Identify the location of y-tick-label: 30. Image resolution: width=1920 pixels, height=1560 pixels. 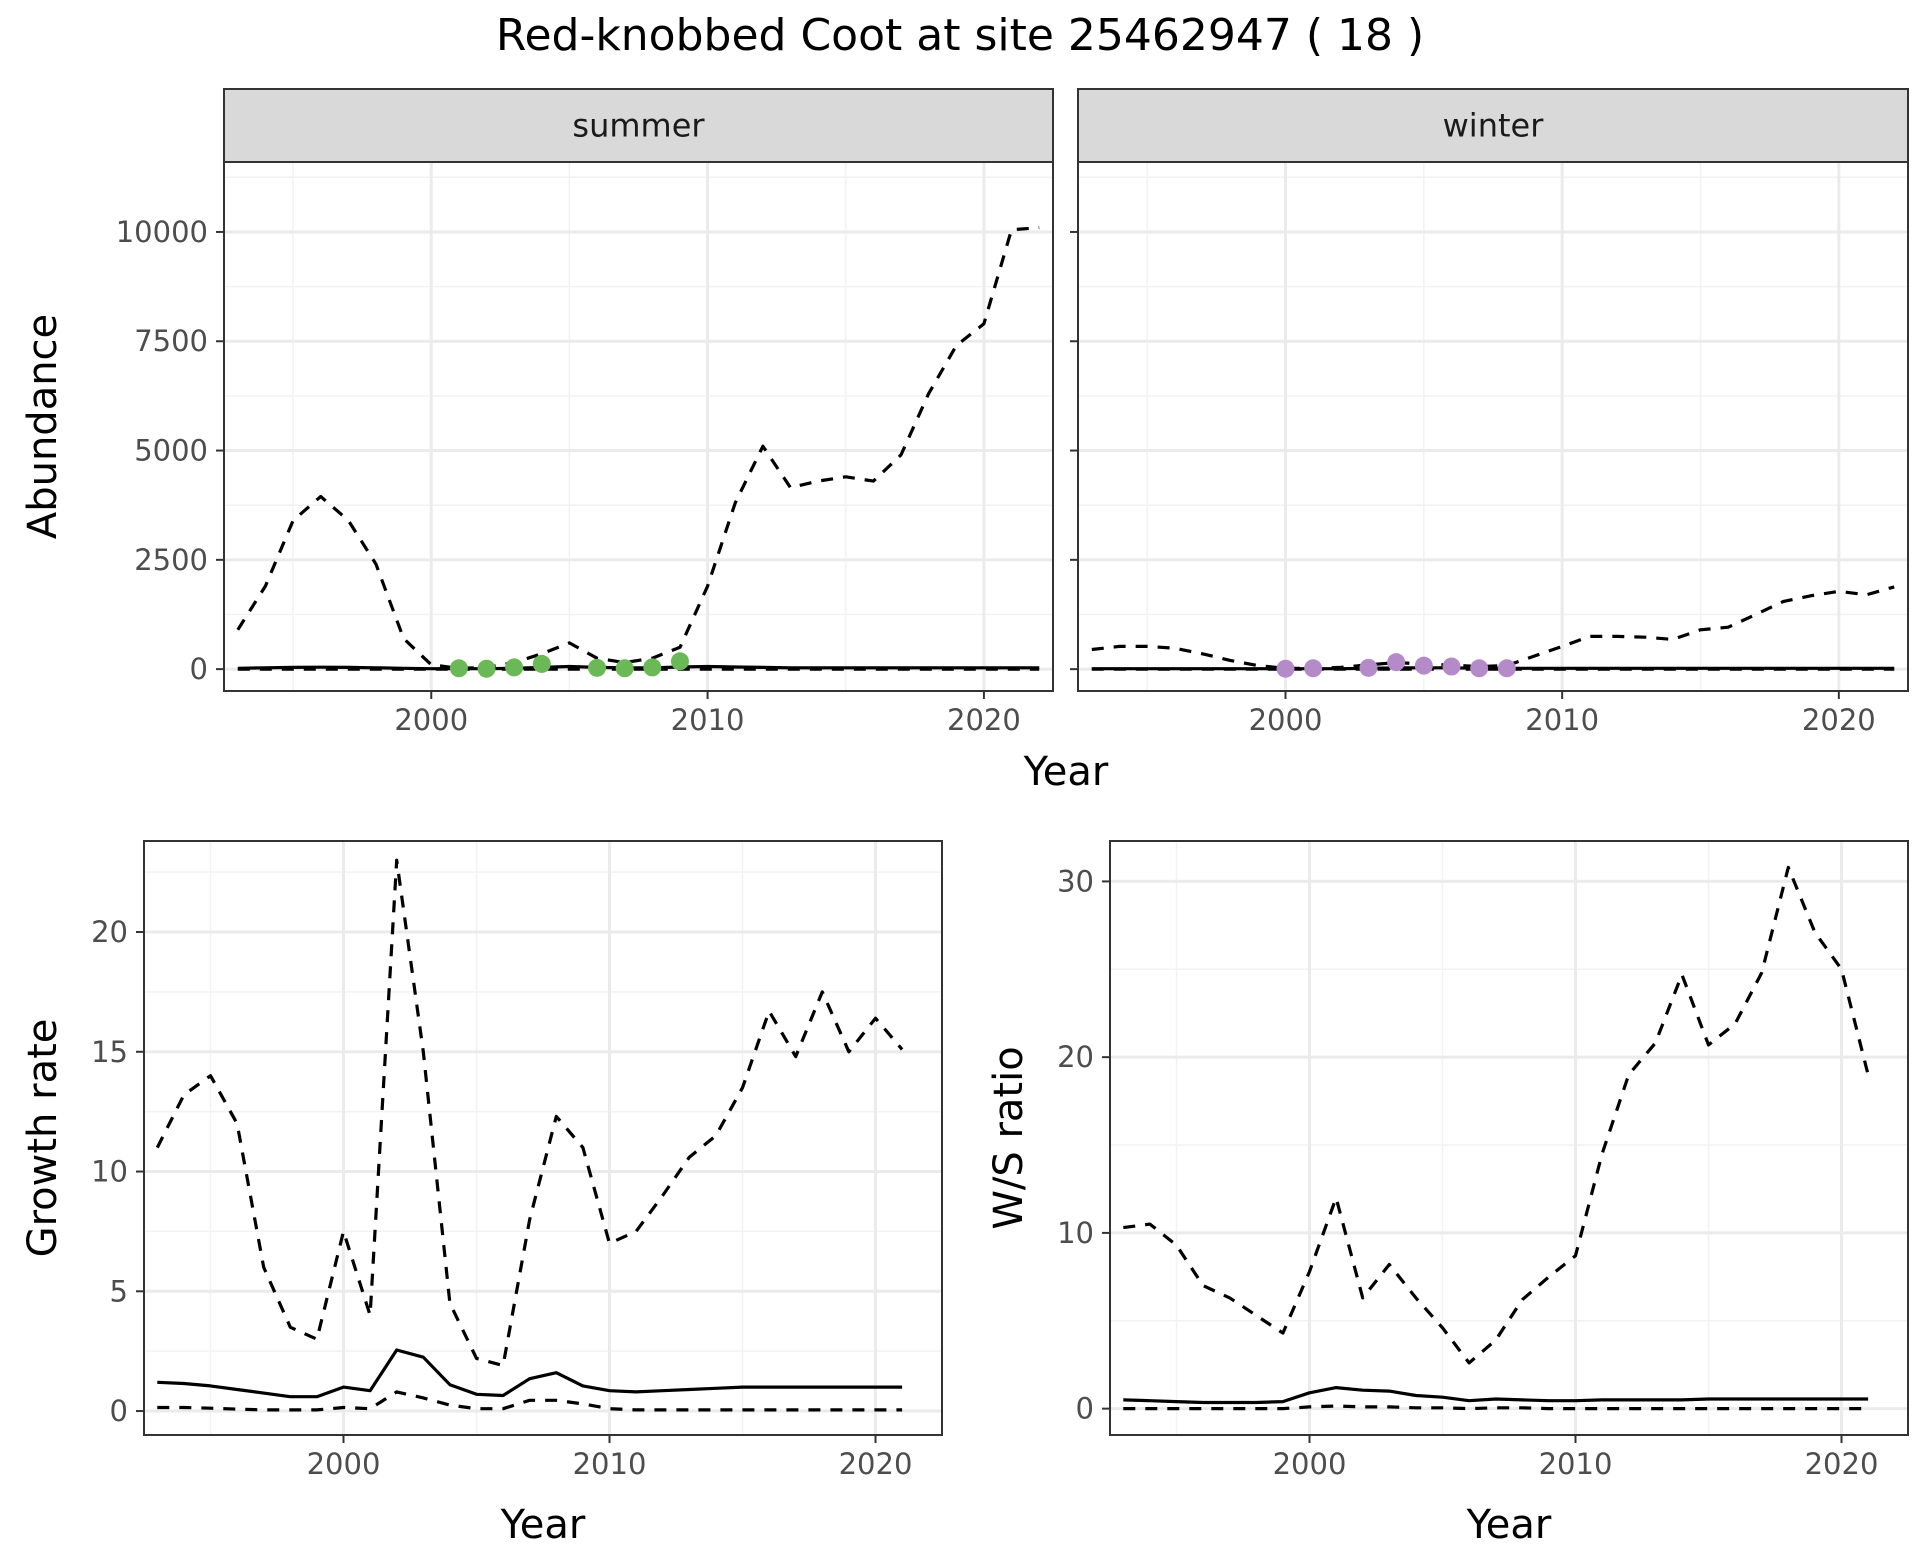
(1075, 881).